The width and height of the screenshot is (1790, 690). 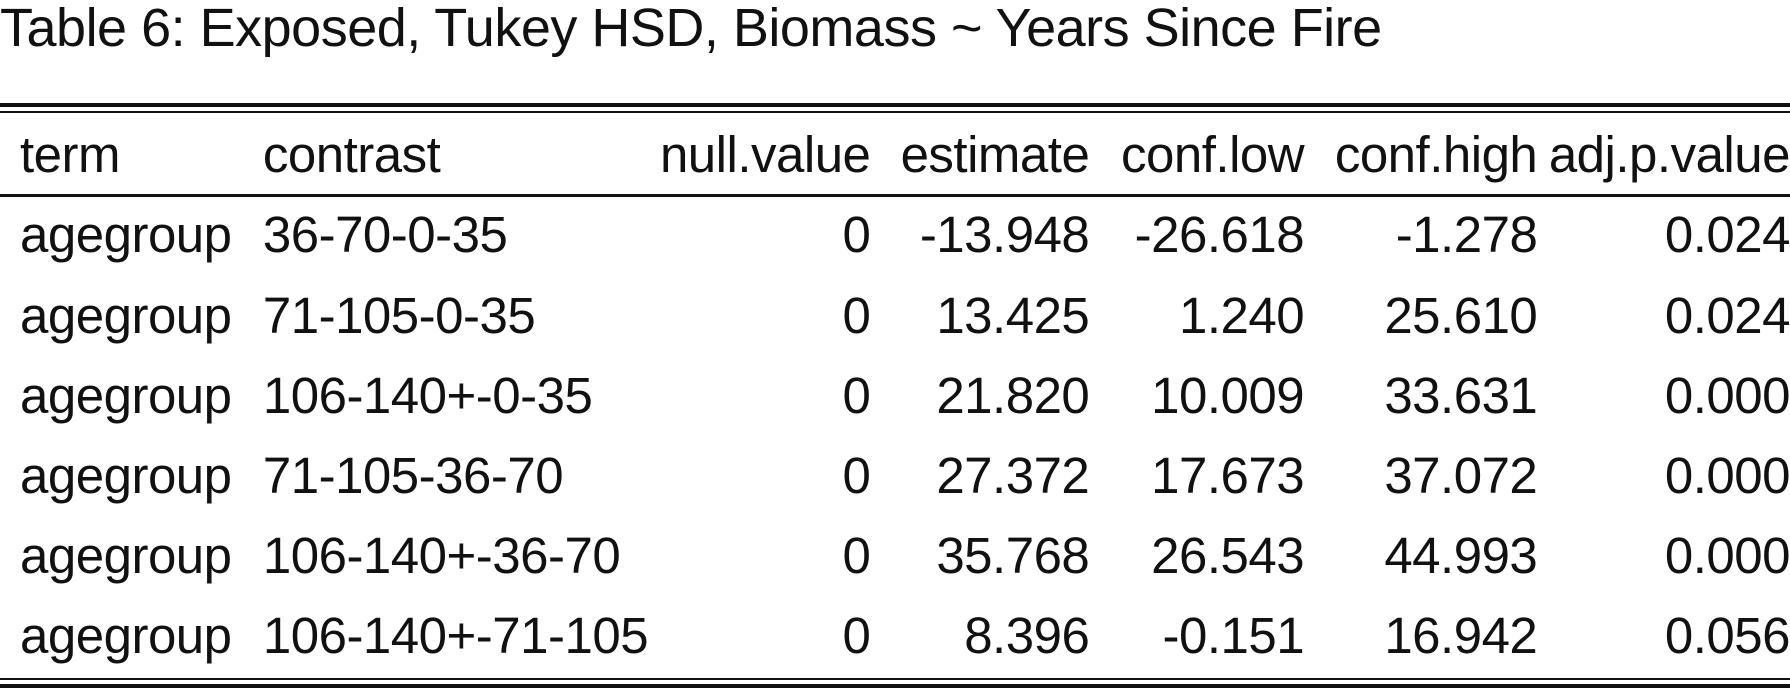 I want to click on bottom-rule-inner, so click(x=895, y=679).